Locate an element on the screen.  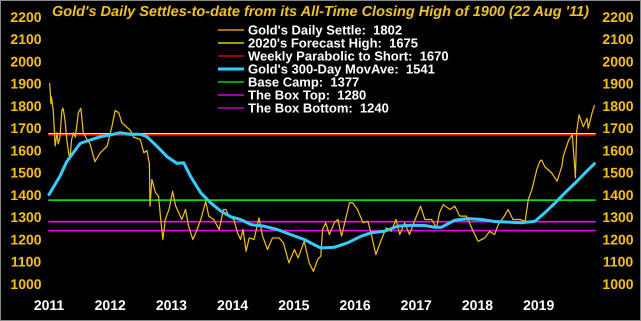
y2-tick-label: 1000 is located at coordinates (618, 284).